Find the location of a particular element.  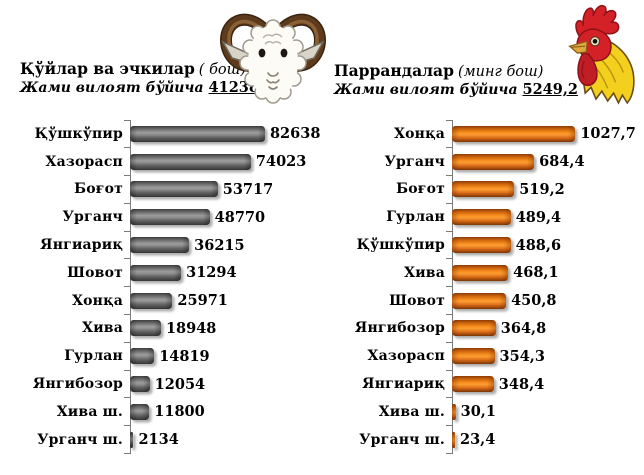

value-label: 82638 is located at coordinates (295, 134).